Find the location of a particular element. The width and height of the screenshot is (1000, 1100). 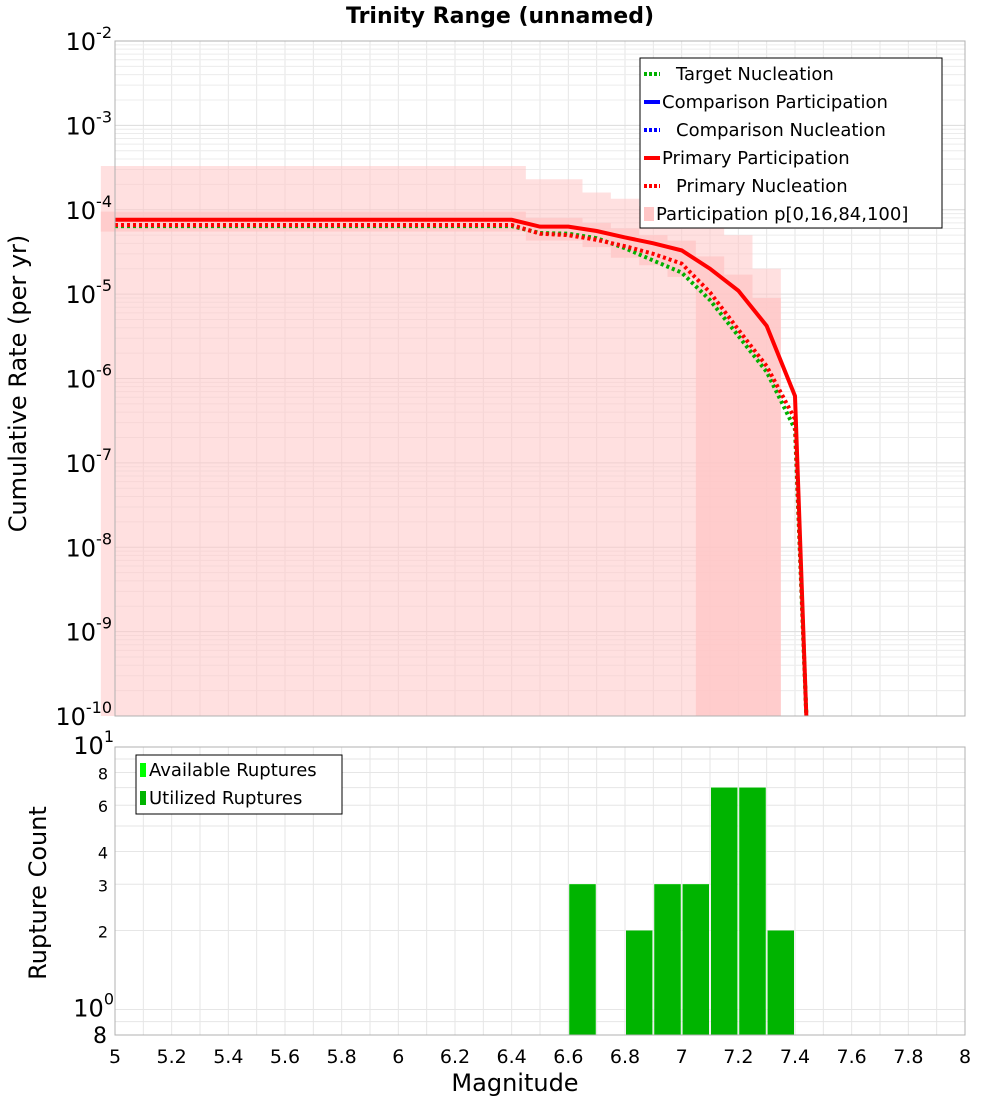

rate-y-tick-label: 10⁻⁵ is located at coordinates (89, 292).